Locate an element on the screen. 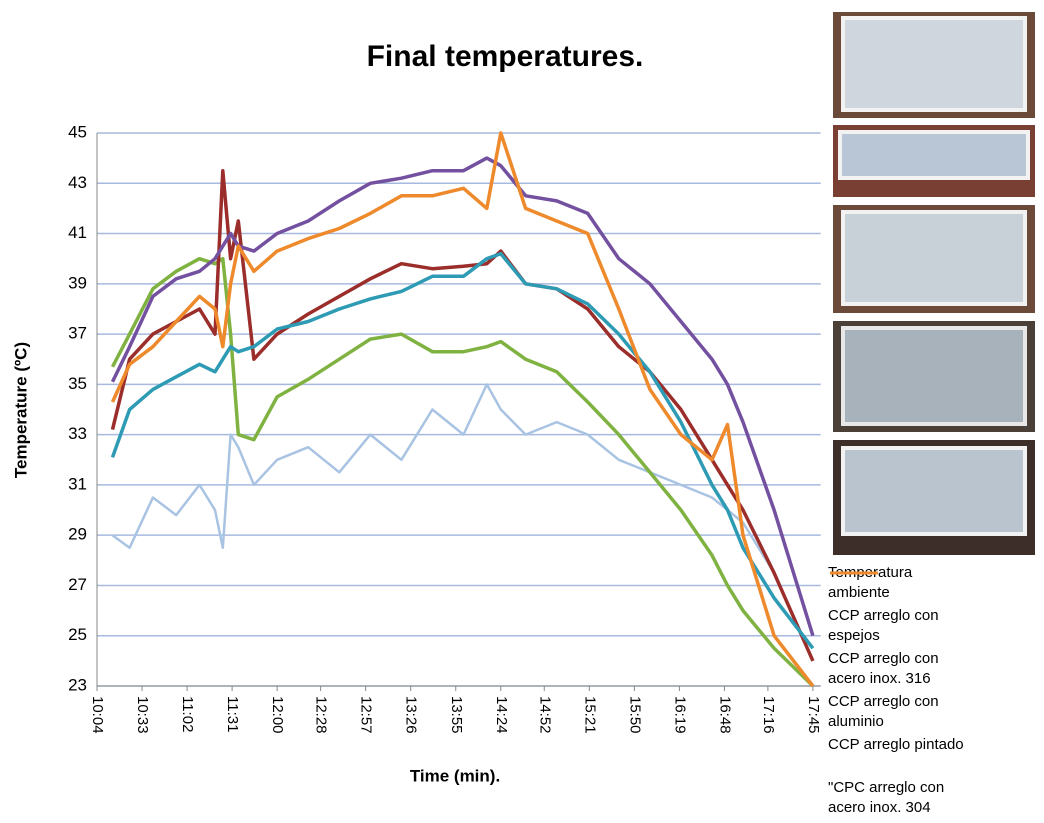 The width and height of the screenshot is (1044, 823). legend-item: "CPC arreglo con acero inox. 304 is located at coordinates (933, 696).